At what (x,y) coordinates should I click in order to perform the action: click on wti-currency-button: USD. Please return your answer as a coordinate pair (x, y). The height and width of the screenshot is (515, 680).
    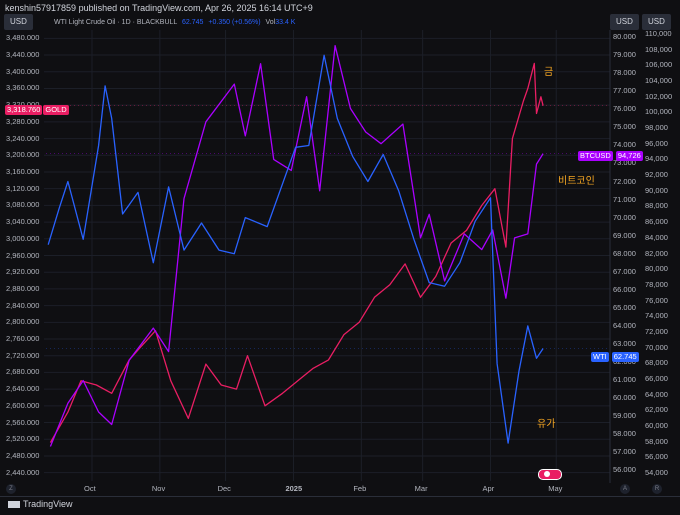
    Looking at the image, I should click on (624, 22).